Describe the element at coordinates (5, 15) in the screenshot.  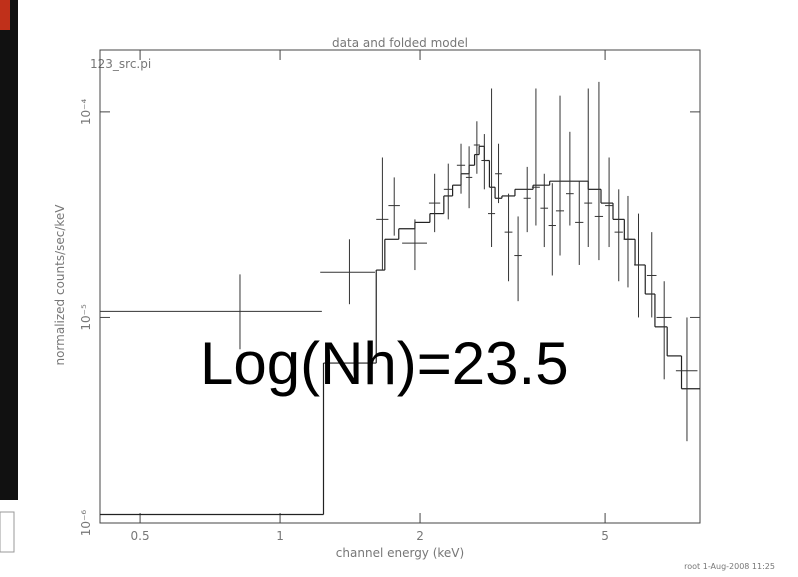
I see `side-accent` at that location.